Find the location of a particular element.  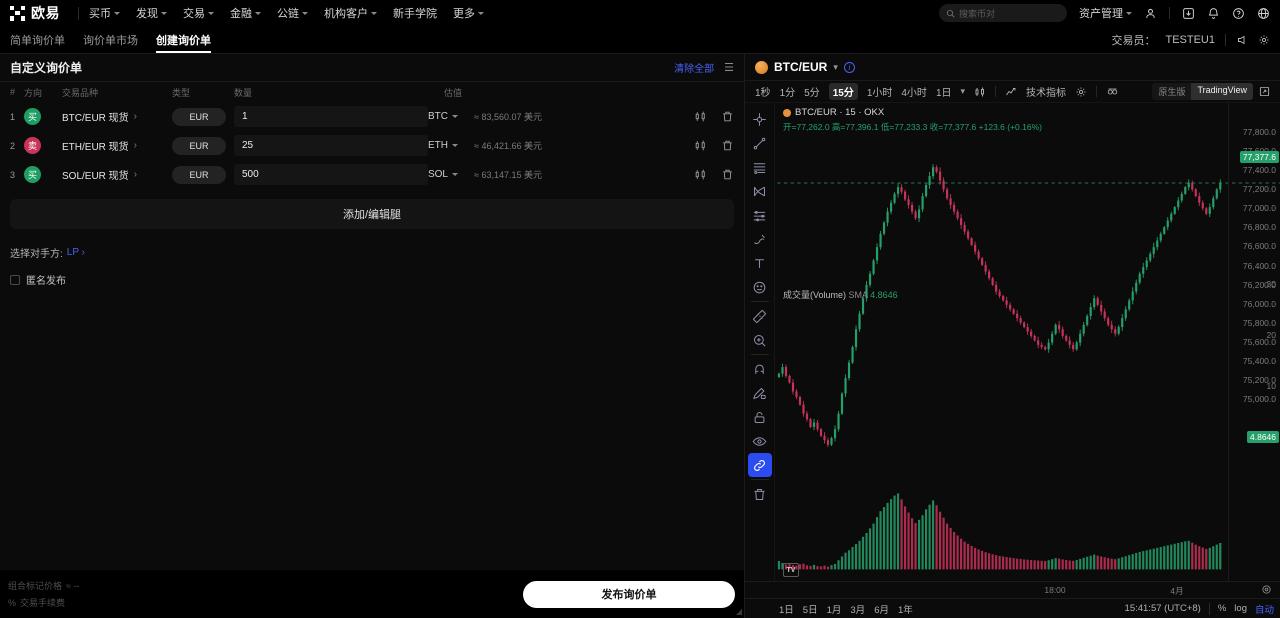

nav-item-institutional: 机构客户 is located at coordinates (350, 13).